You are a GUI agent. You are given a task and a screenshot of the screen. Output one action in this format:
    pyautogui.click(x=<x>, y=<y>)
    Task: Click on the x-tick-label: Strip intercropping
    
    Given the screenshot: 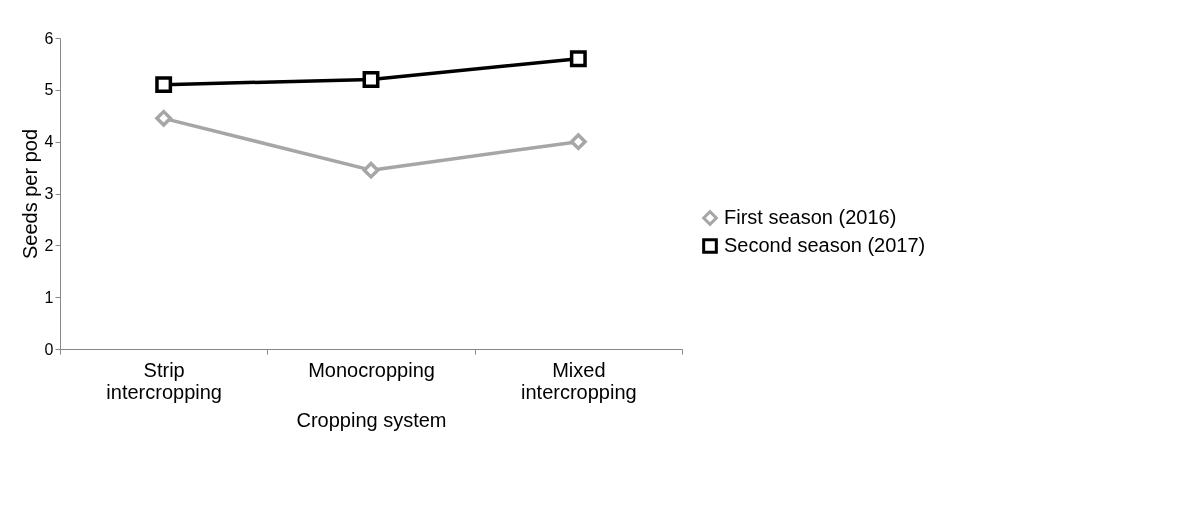 What is the action you would take?
    pyautogui.click(x=164, y=380)
    